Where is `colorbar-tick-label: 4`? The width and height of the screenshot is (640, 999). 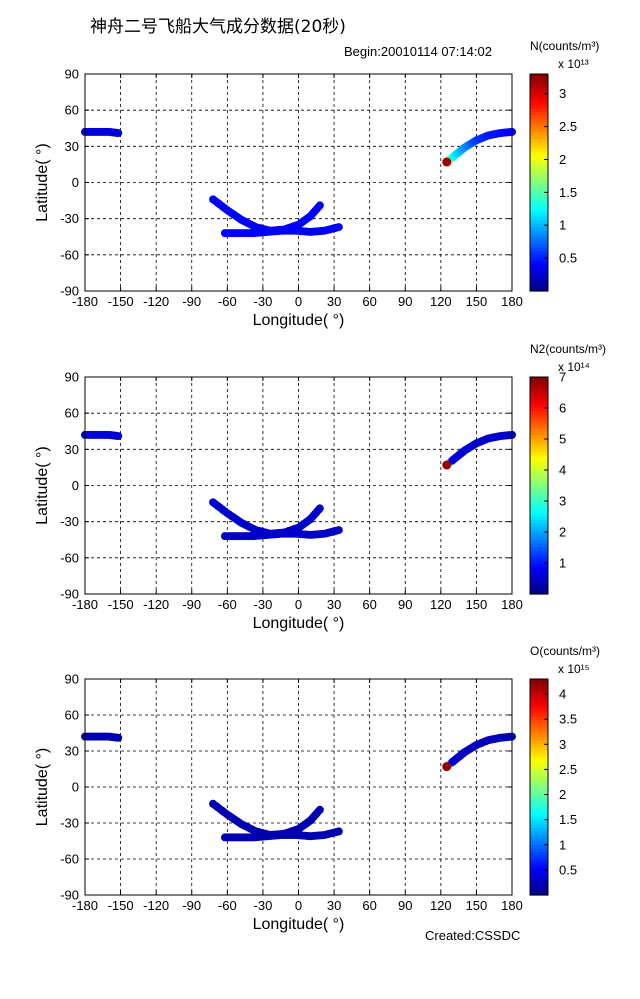 colorbar-tick-label: 4 is located at coordinates (562, 470).